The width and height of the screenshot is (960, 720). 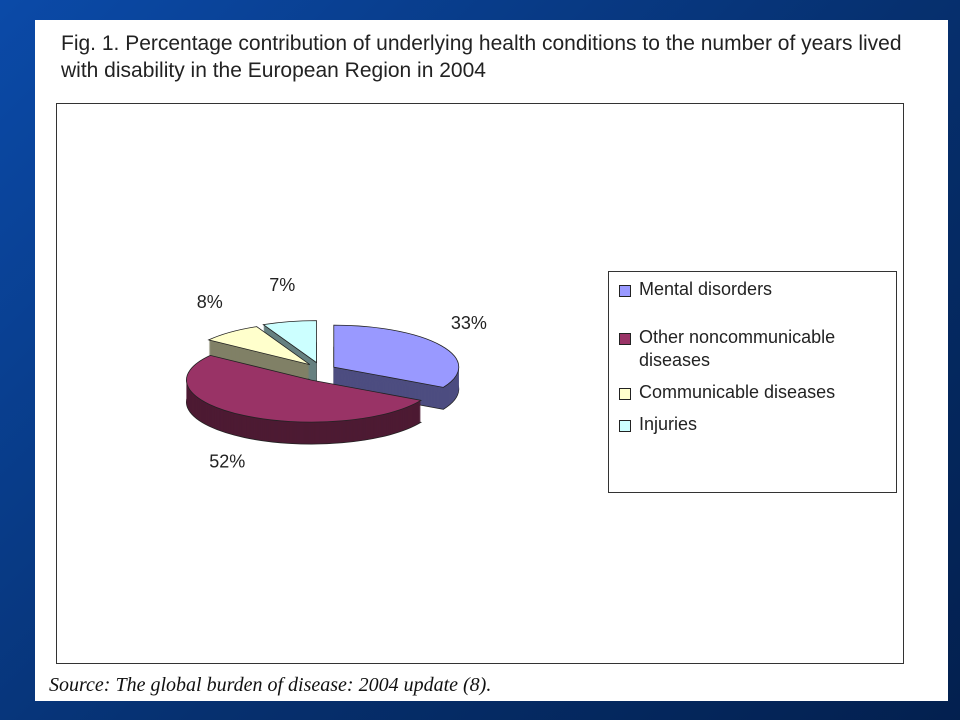 I want to click on legend-label: Mental disorders, so click(x=706, y=289).